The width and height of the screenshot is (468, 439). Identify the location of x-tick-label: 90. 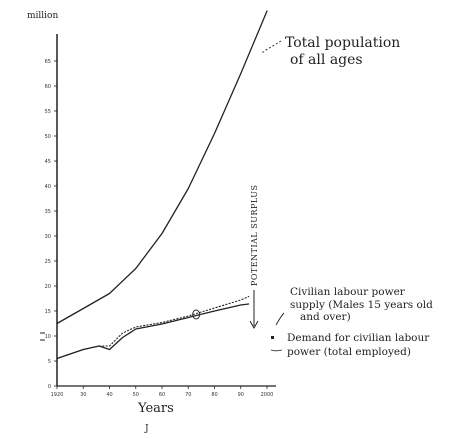
(241, 395).